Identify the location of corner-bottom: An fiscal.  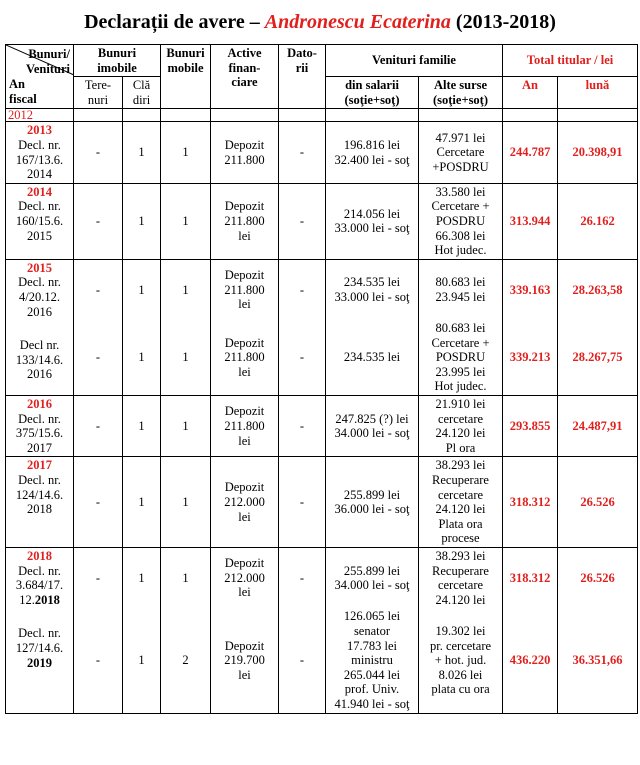
(23, 91).